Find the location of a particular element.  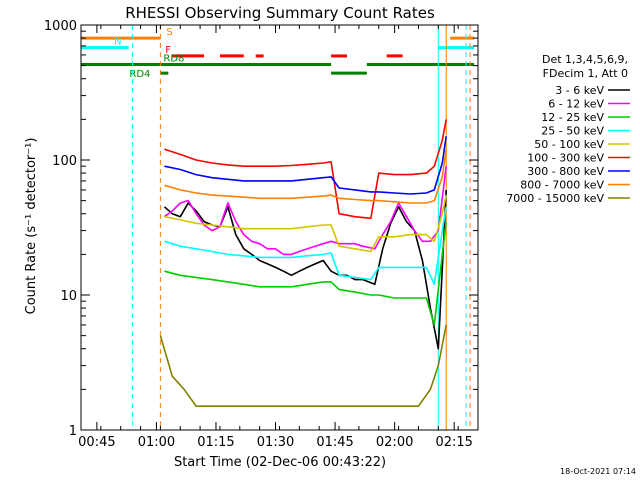

series-line-12-25-kev is located at coordinates (305, 273).